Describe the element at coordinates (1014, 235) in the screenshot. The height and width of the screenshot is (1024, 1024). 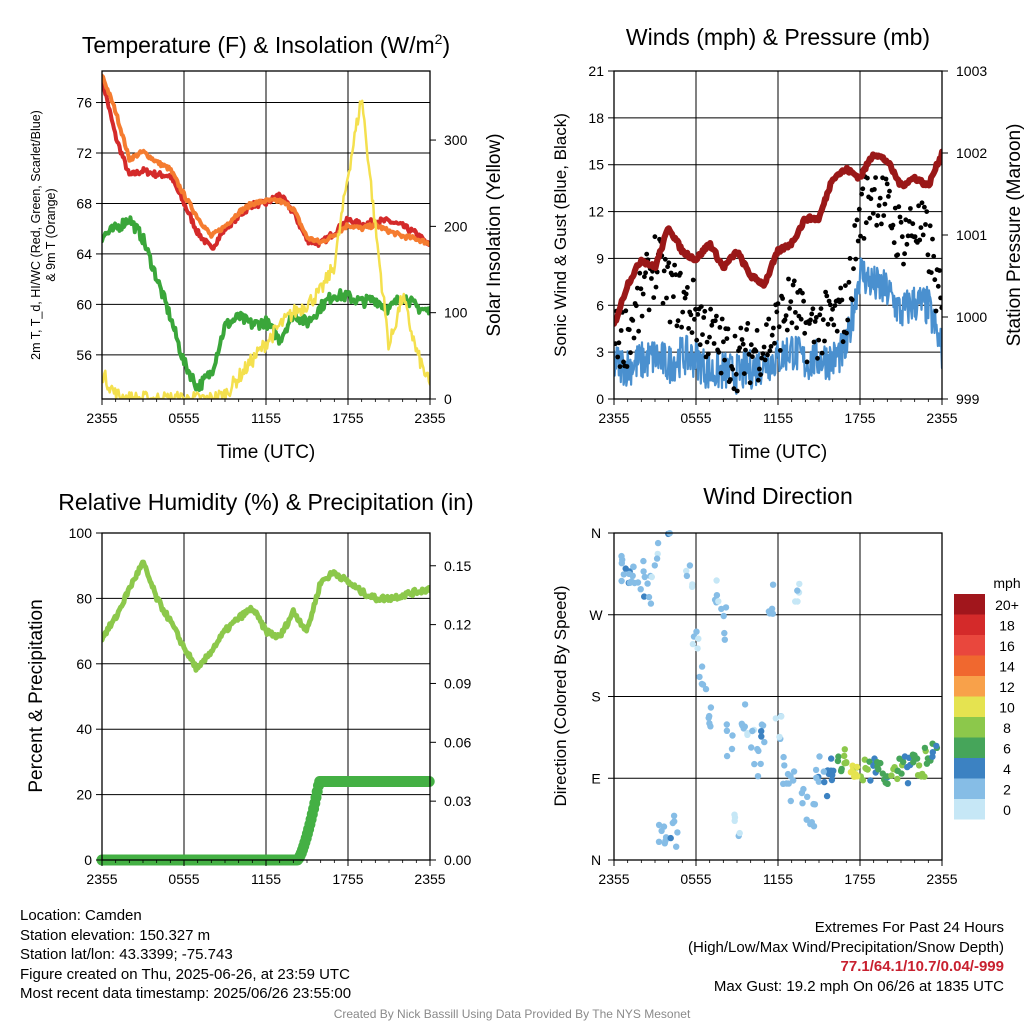
I see `y-right-axis-label: Station Pressure (Maroon)` at that location.